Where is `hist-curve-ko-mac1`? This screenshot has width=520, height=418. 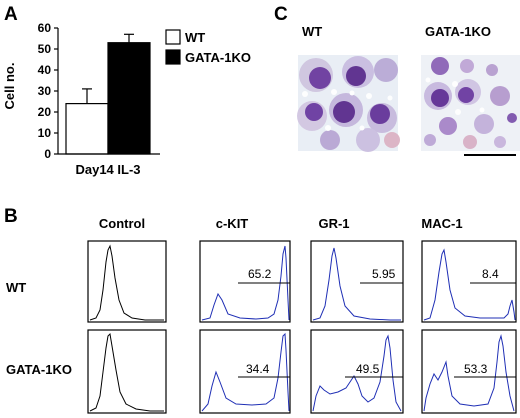
hist-curve-ko-mac1 is located at coordinates (469, 373).